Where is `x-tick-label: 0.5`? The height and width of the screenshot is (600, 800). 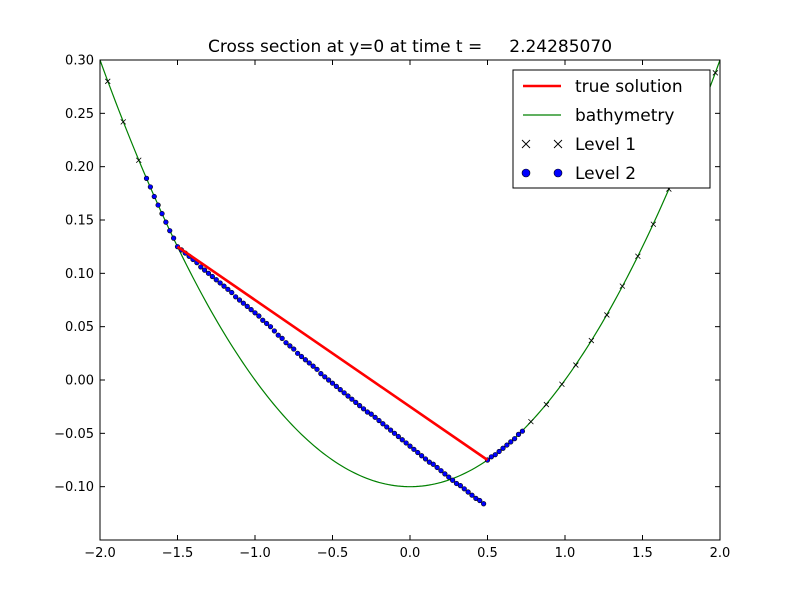
x-tick-label: 0.5 is located at coordinates (487, 553).